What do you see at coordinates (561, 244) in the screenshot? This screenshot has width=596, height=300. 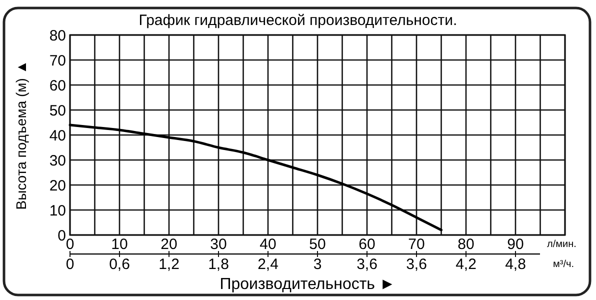 I see `text: л/мин.` at bounding box center [561, 244].